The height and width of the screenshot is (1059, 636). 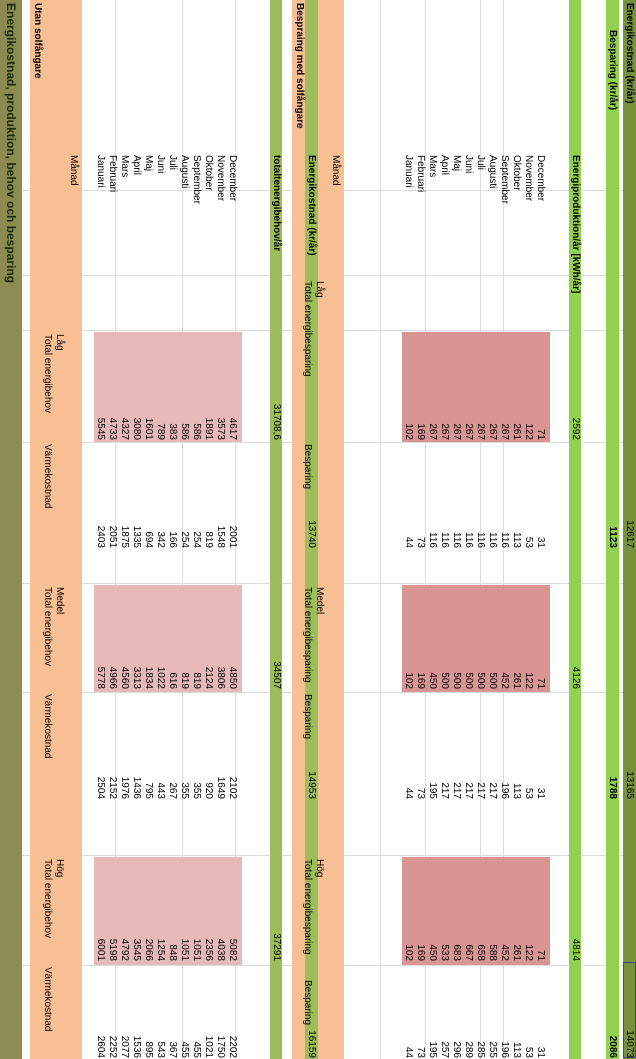 What do you see at coordinates (160, 539) in the screenshot?
I see `low-cost: 342` at bounding box center [160, 539].